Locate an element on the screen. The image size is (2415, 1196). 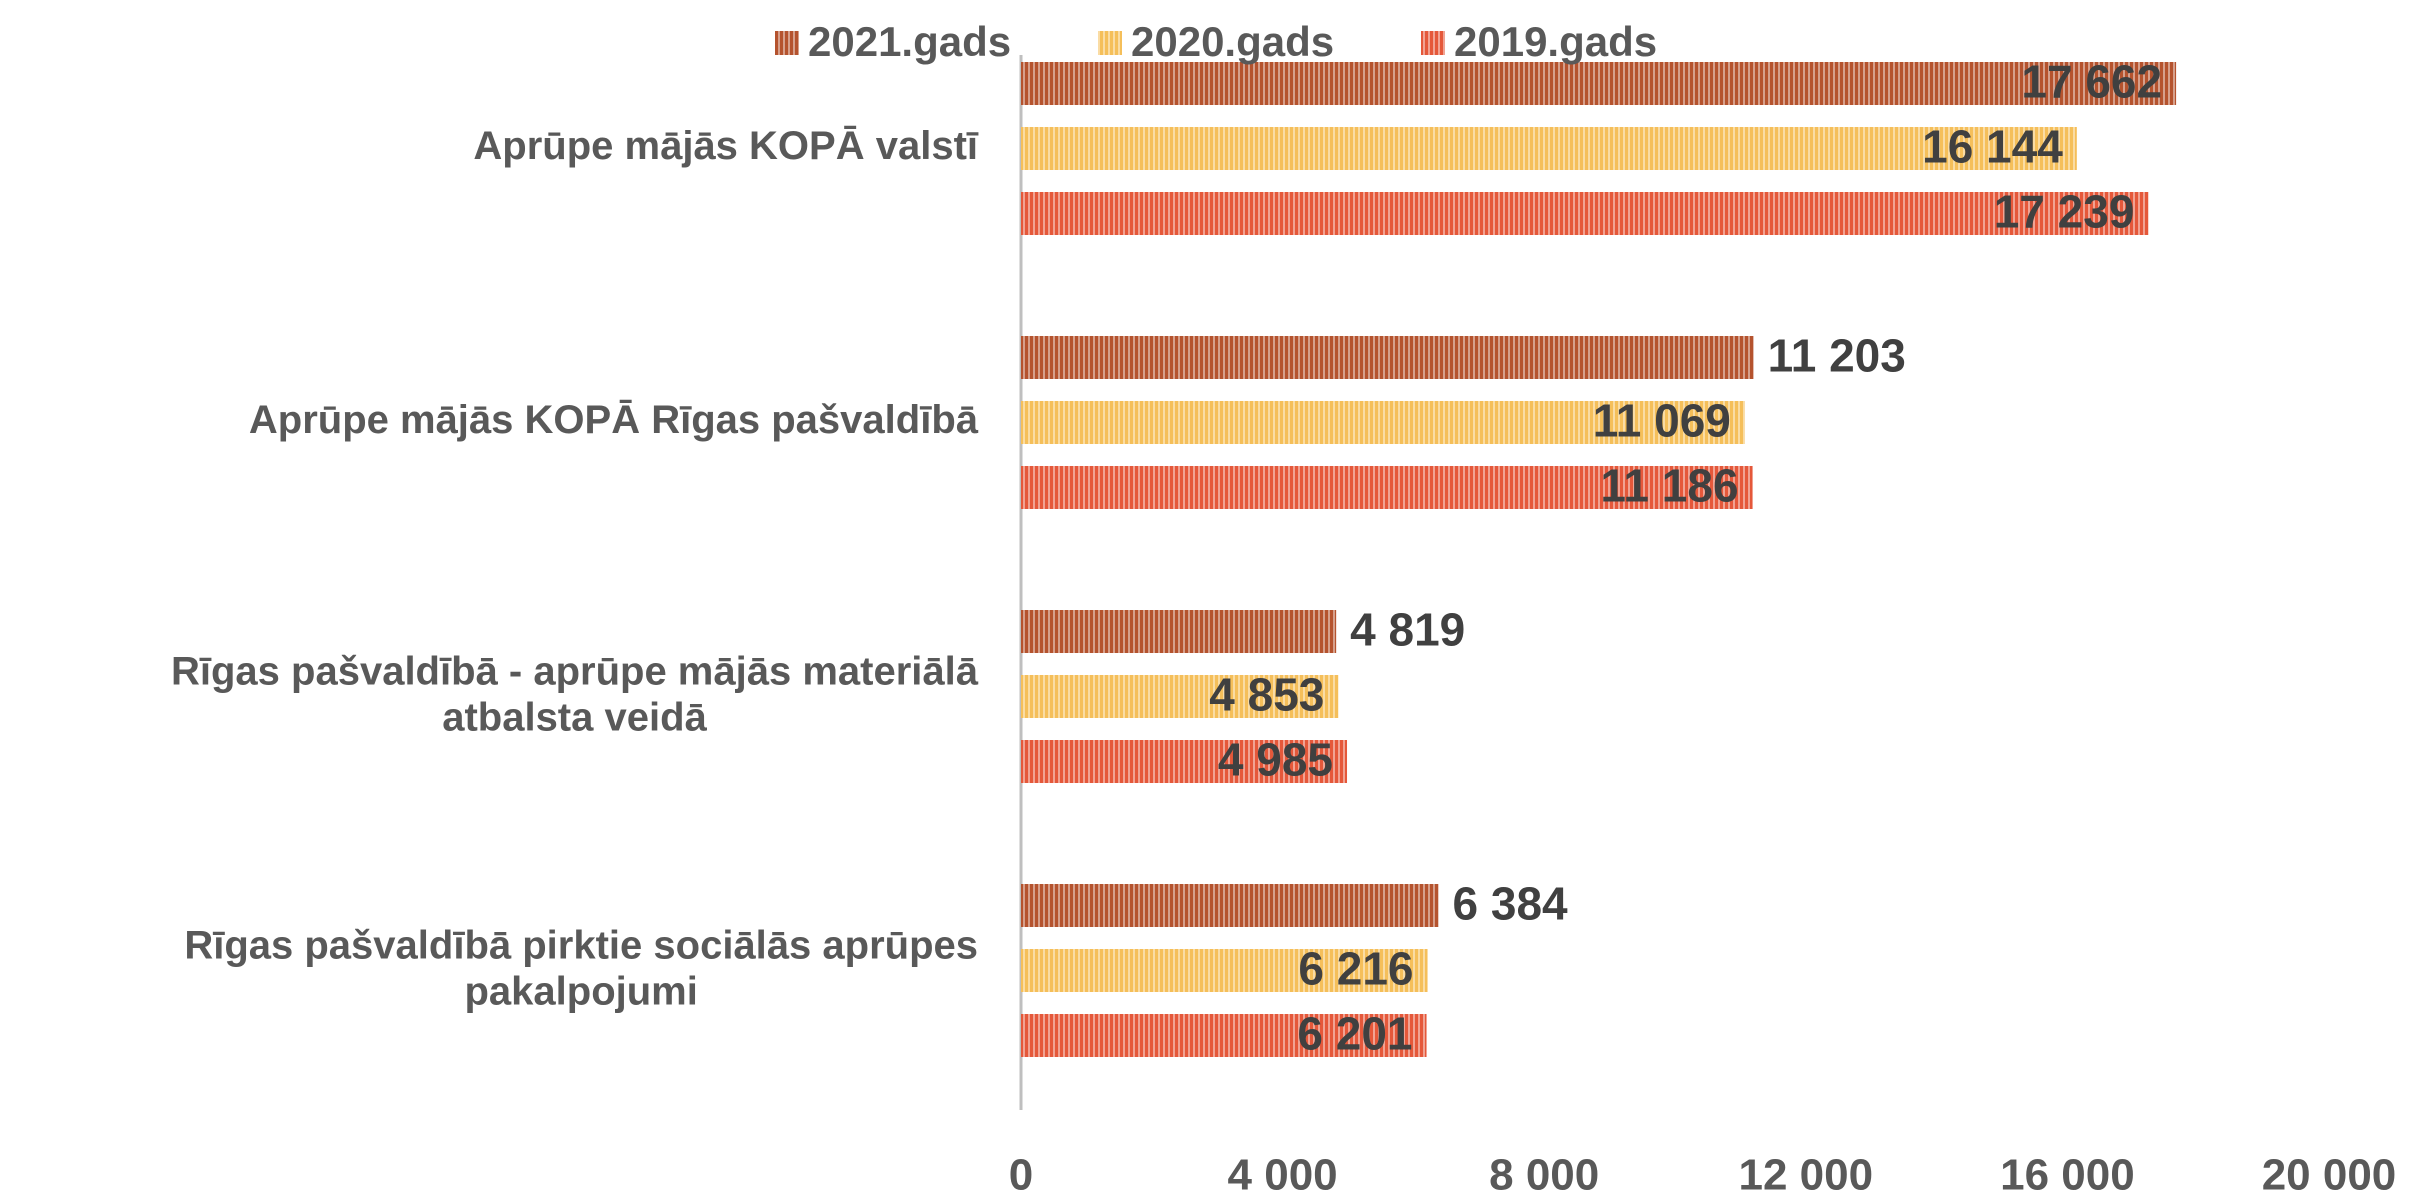
x-tick-label: 16 000 is located at coordinates (2067, 1173).